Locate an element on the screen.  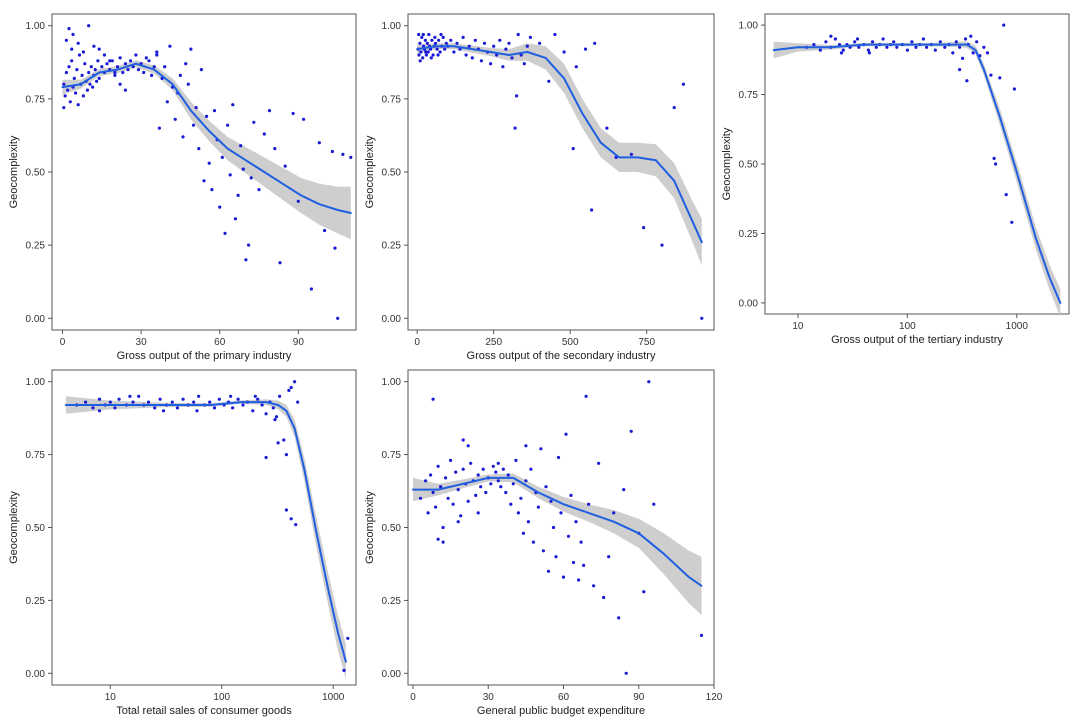
x-tick-label: 750 is located at coordinates (646, 342).